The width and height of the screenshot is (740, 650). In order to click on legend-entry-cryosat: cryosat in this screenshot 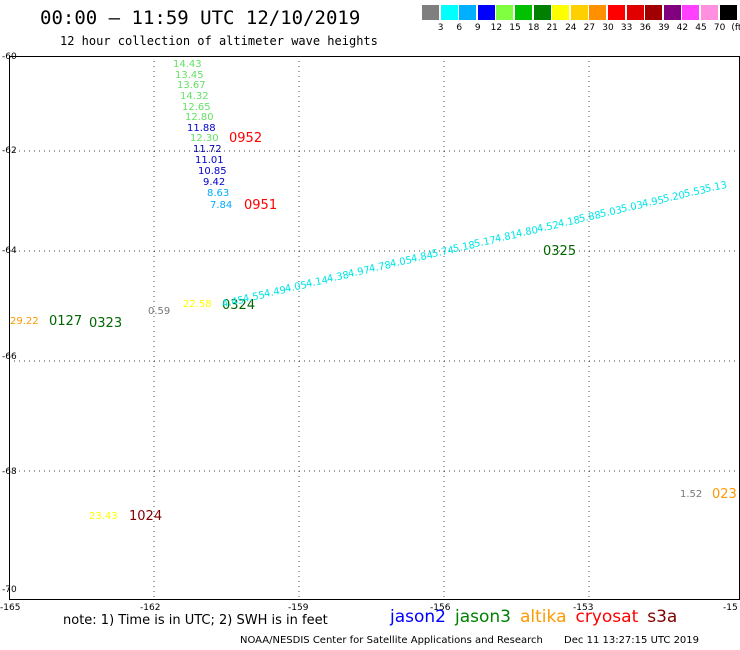, I will do `click(607, 617)`.